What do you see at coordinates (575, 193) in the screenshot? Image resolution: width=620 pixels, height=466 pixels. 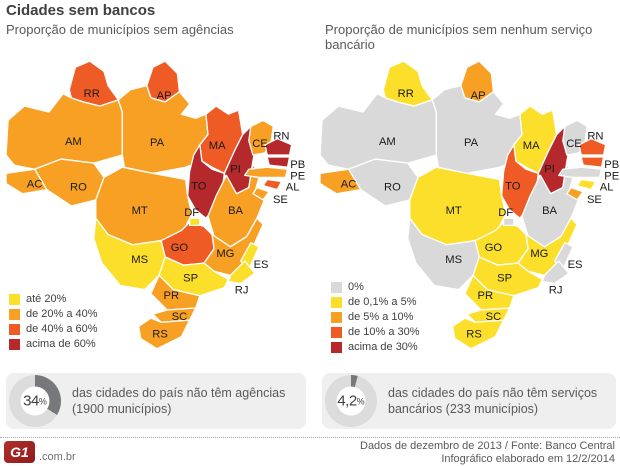 I see `state-SE` at bounding box center [575, 193].